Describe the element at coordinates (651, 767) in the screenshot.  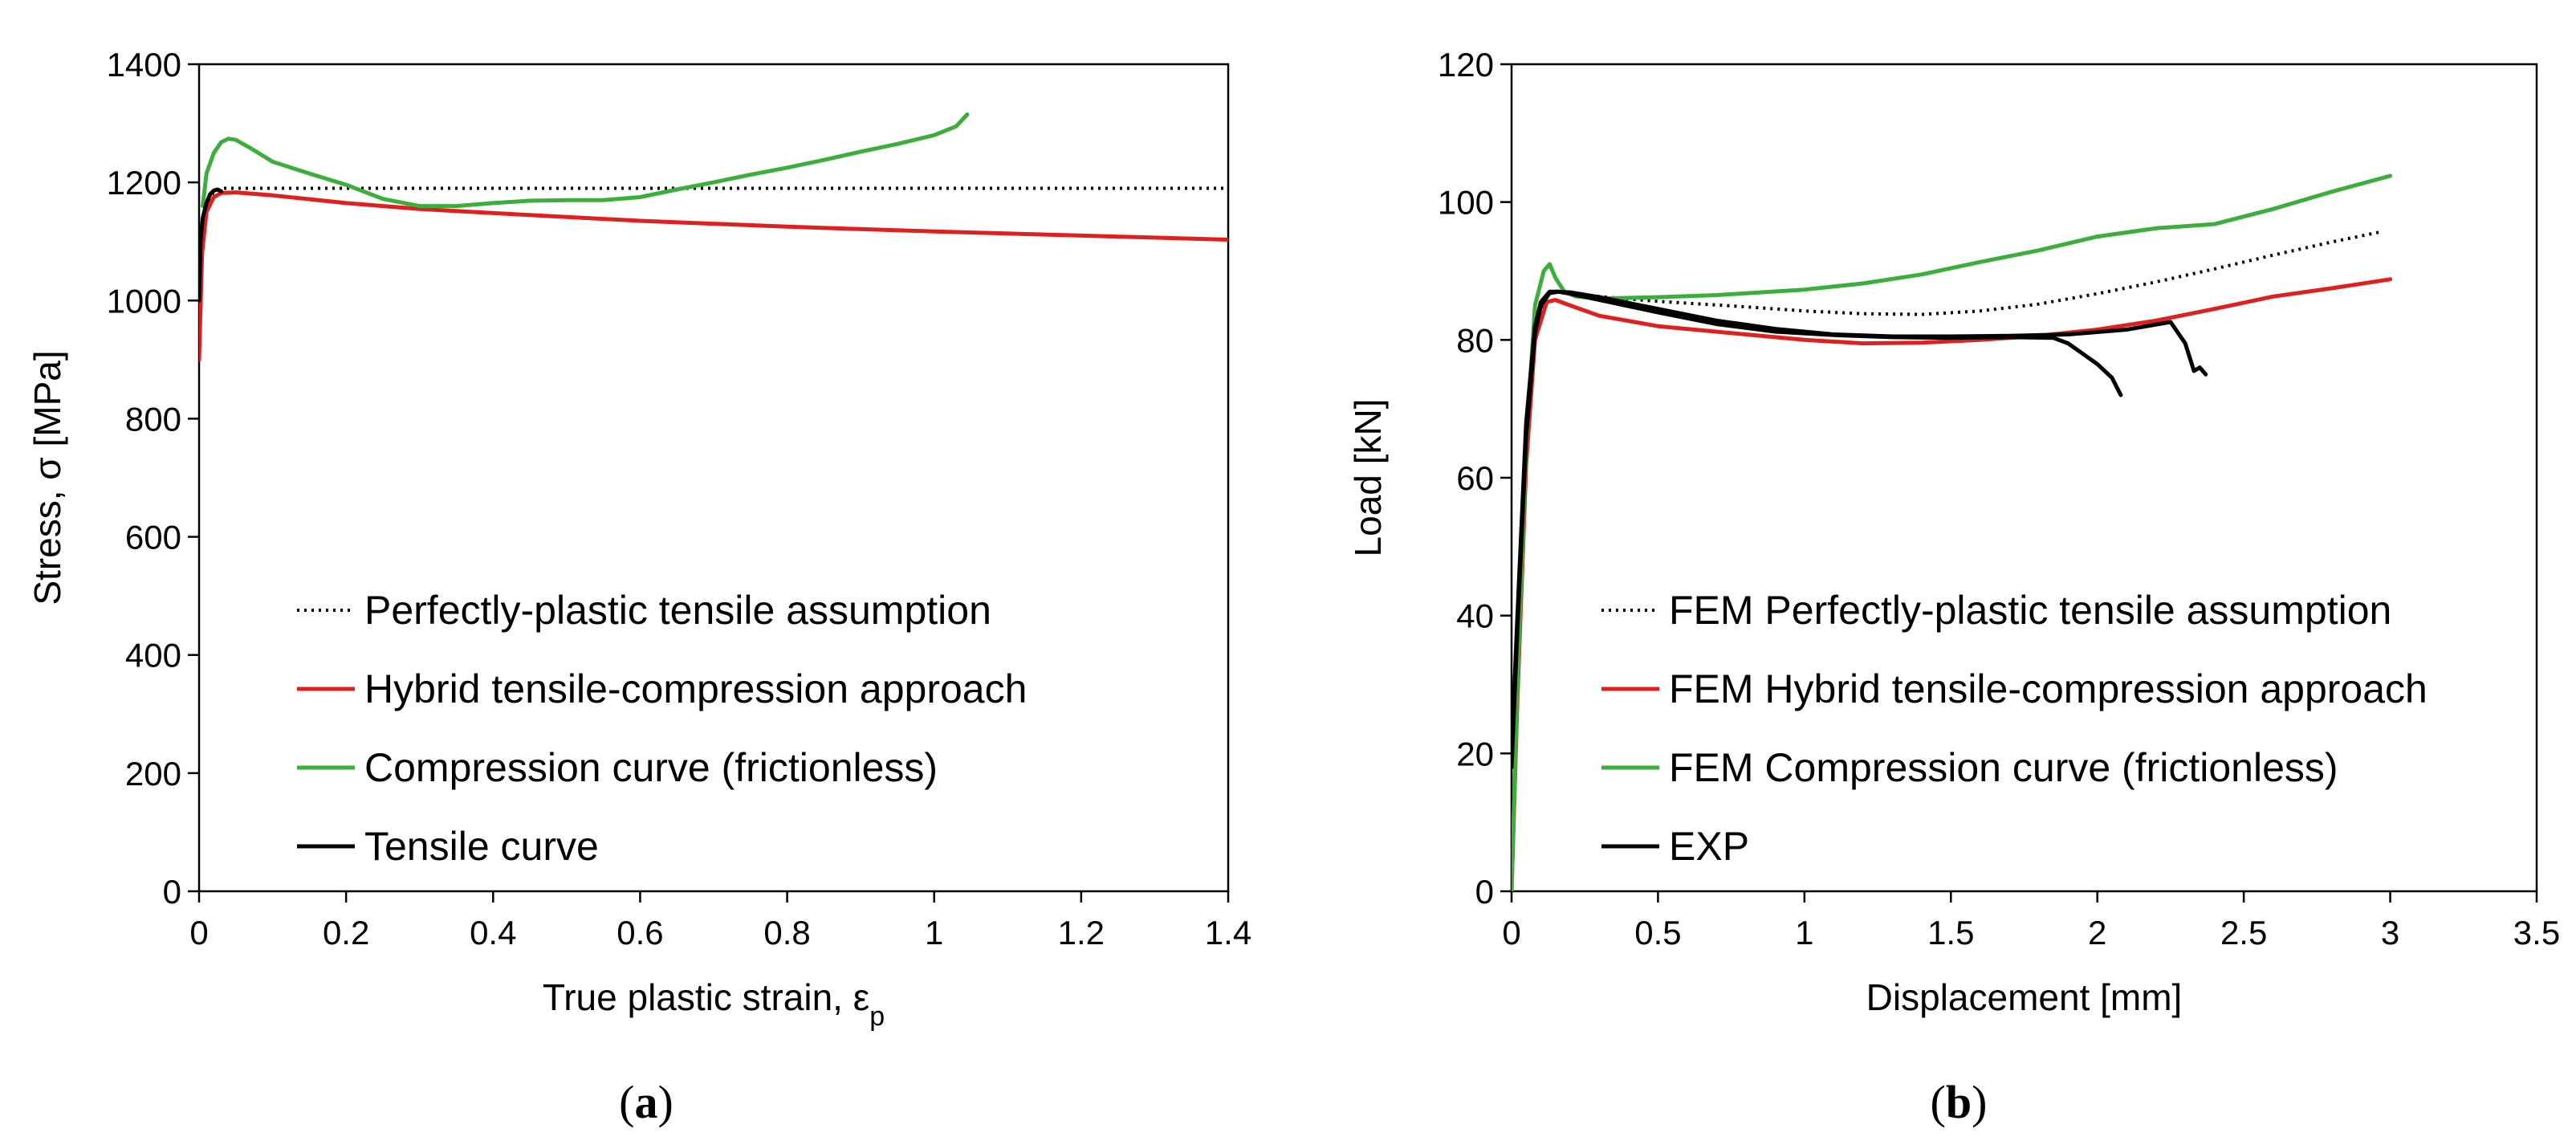
I see `legend-label: Compression curve (frictionless)` at that location.